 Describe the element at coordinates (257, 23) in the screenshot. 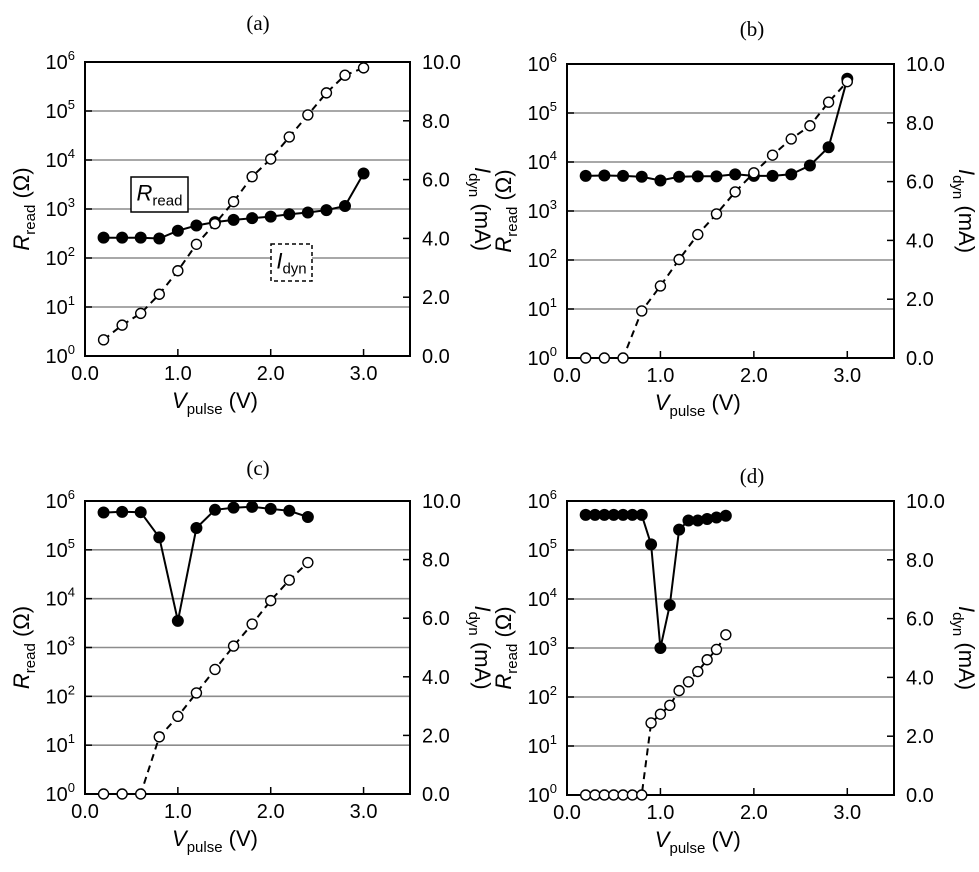

I see `panel-label: (a)` at that location.